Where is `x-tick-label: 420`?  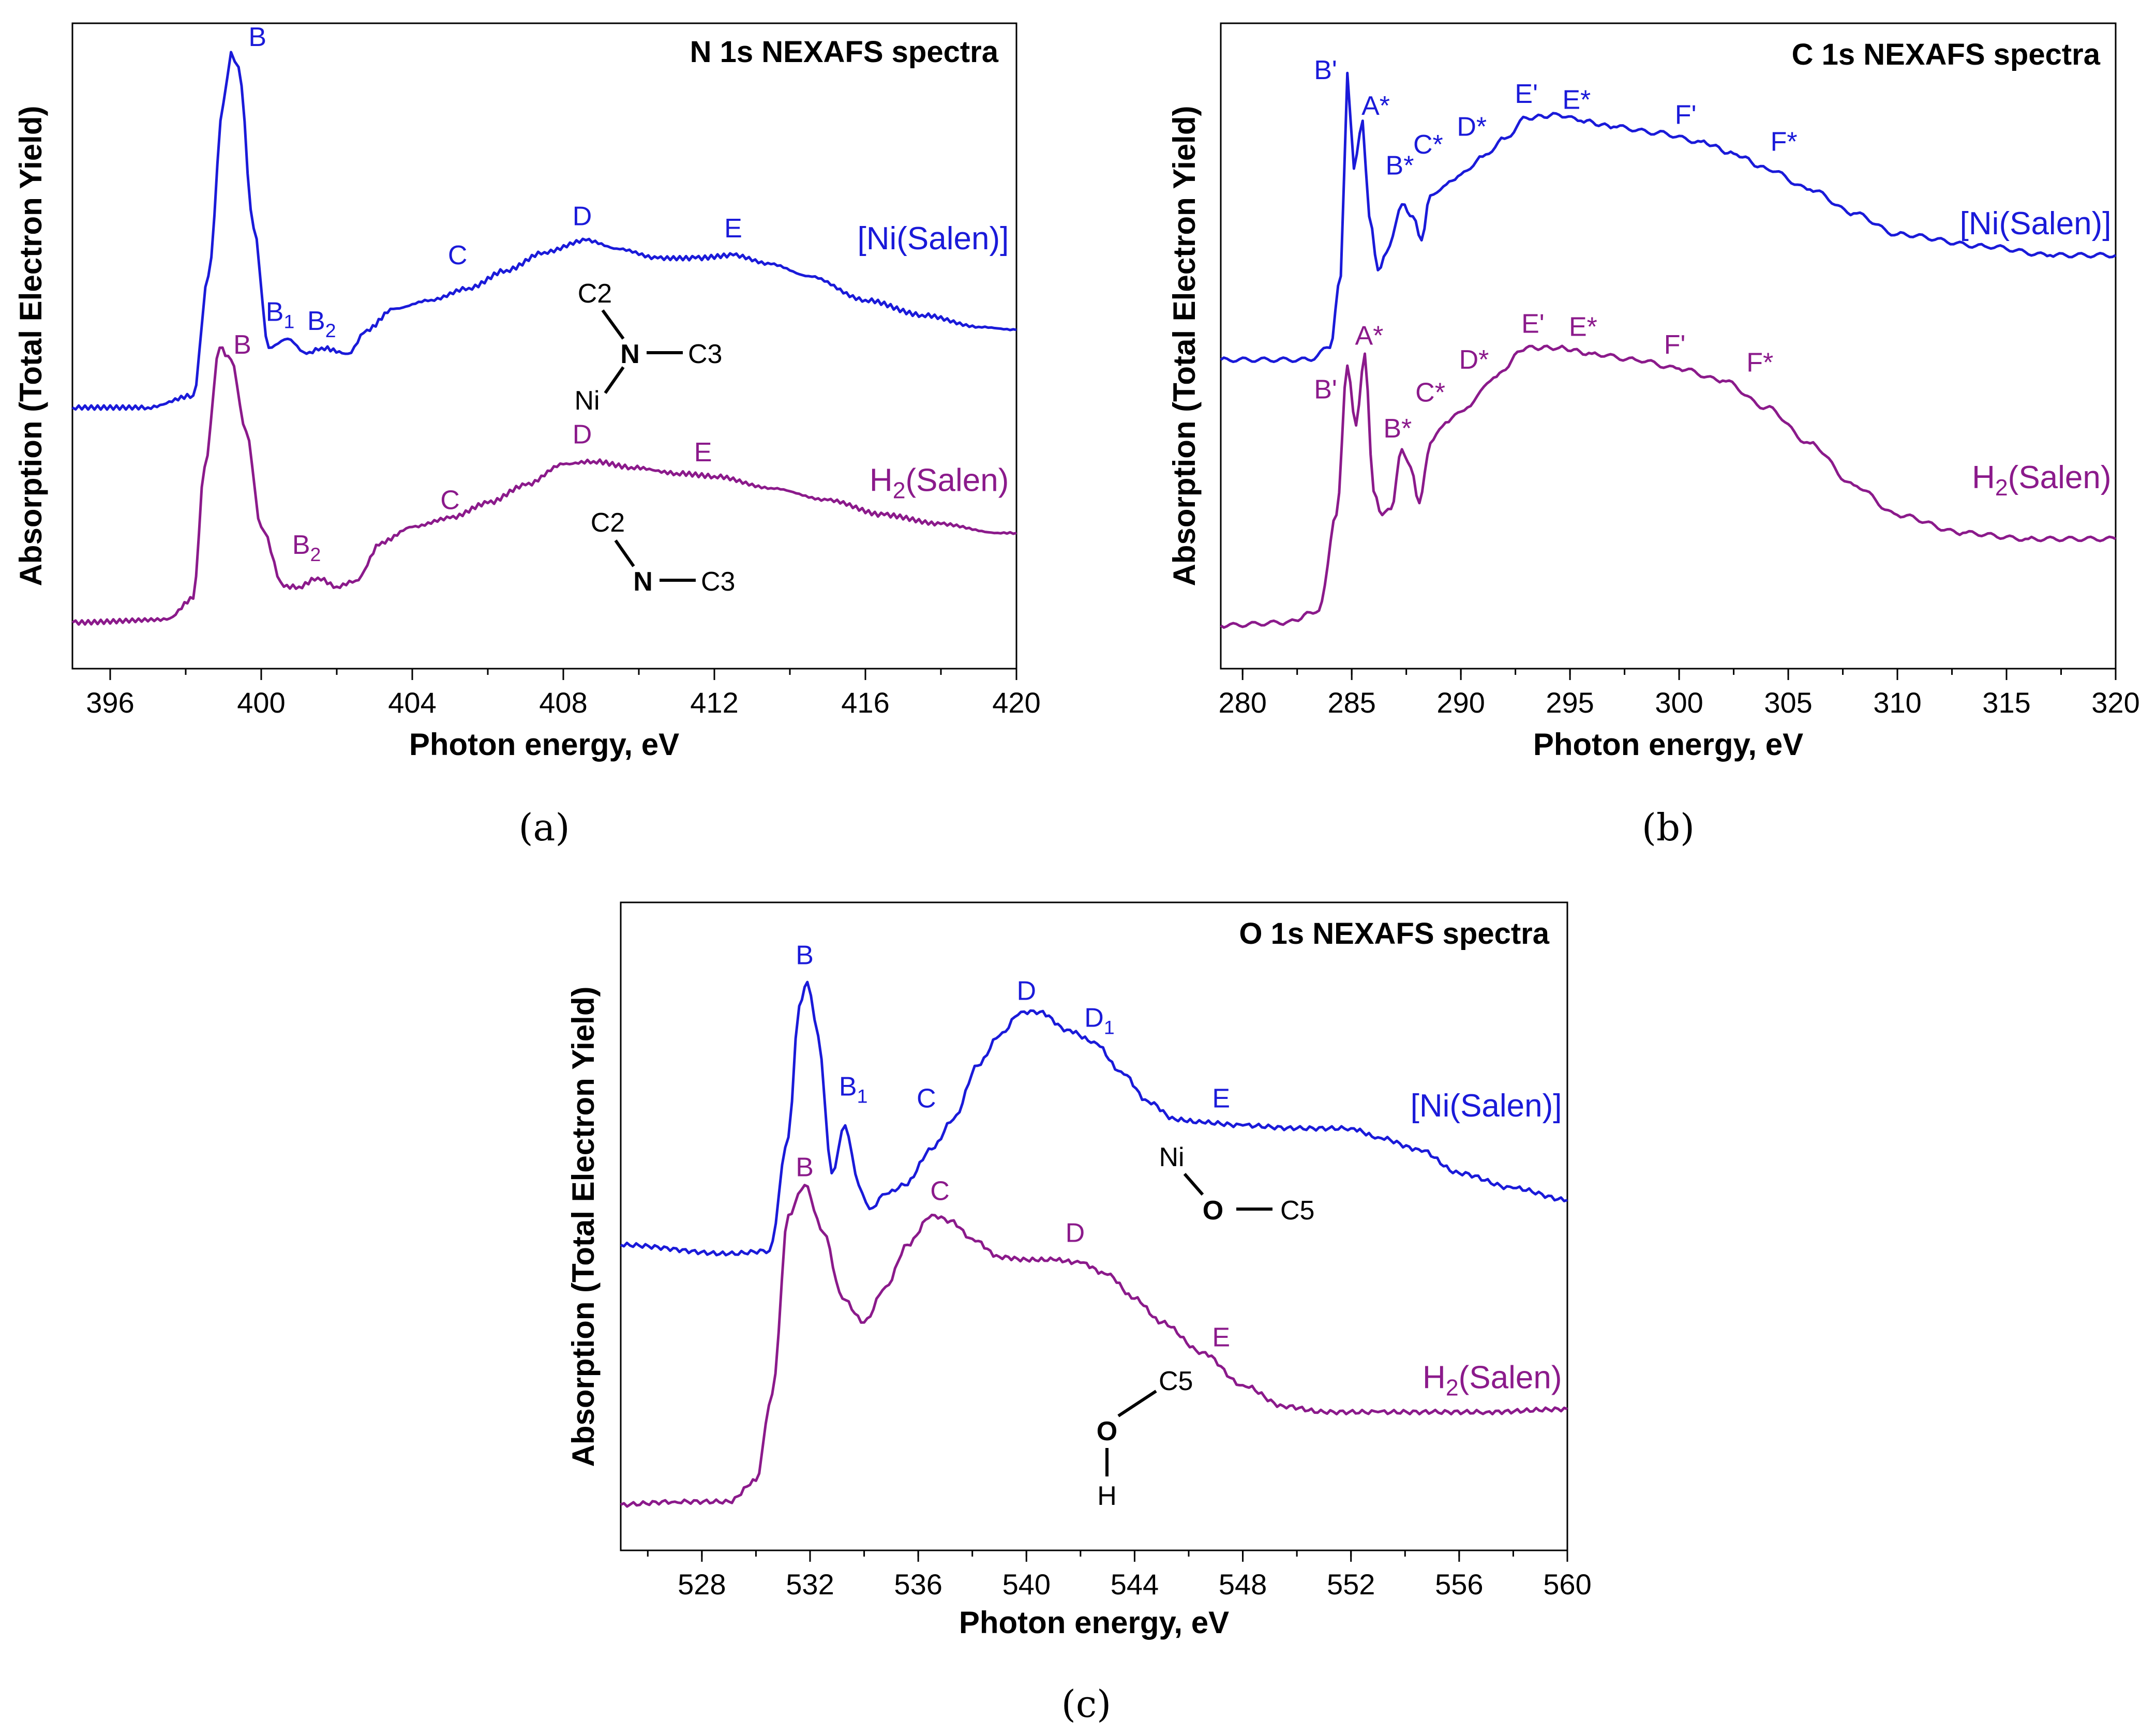
x-tick-label: 420 is located at coordinates (1016, 702).